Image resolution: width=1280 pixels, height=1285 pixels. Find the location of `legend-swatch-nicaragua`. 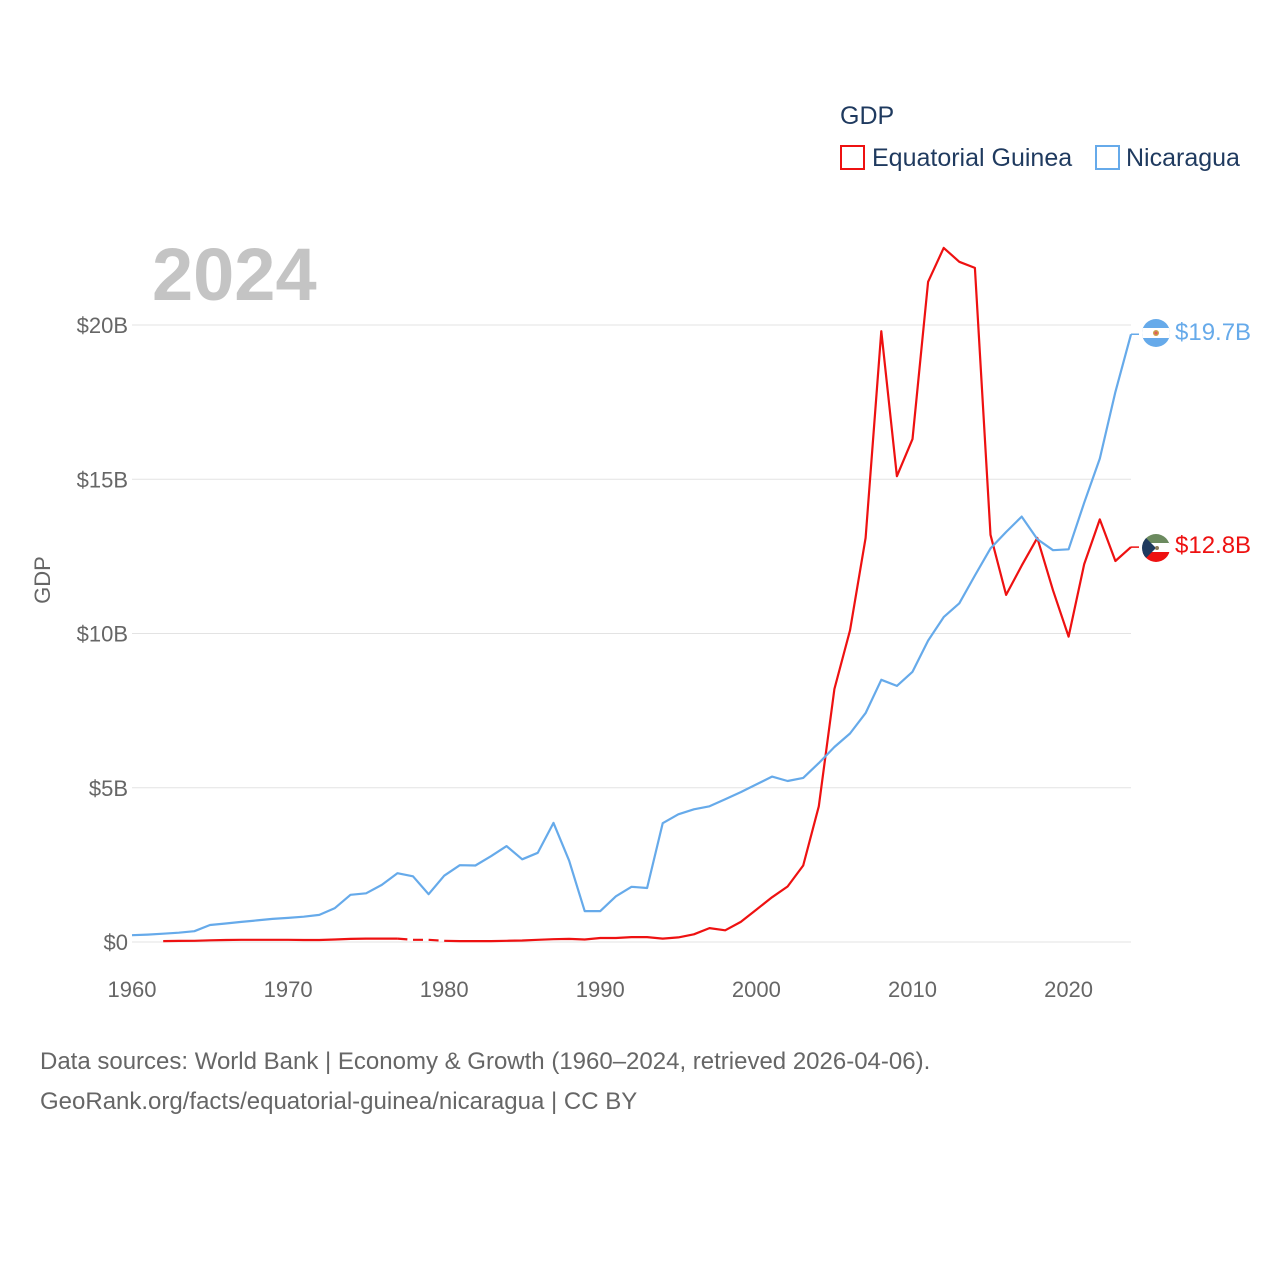

legend-swatch-nicaragua is located at coordinates (1107, 157).